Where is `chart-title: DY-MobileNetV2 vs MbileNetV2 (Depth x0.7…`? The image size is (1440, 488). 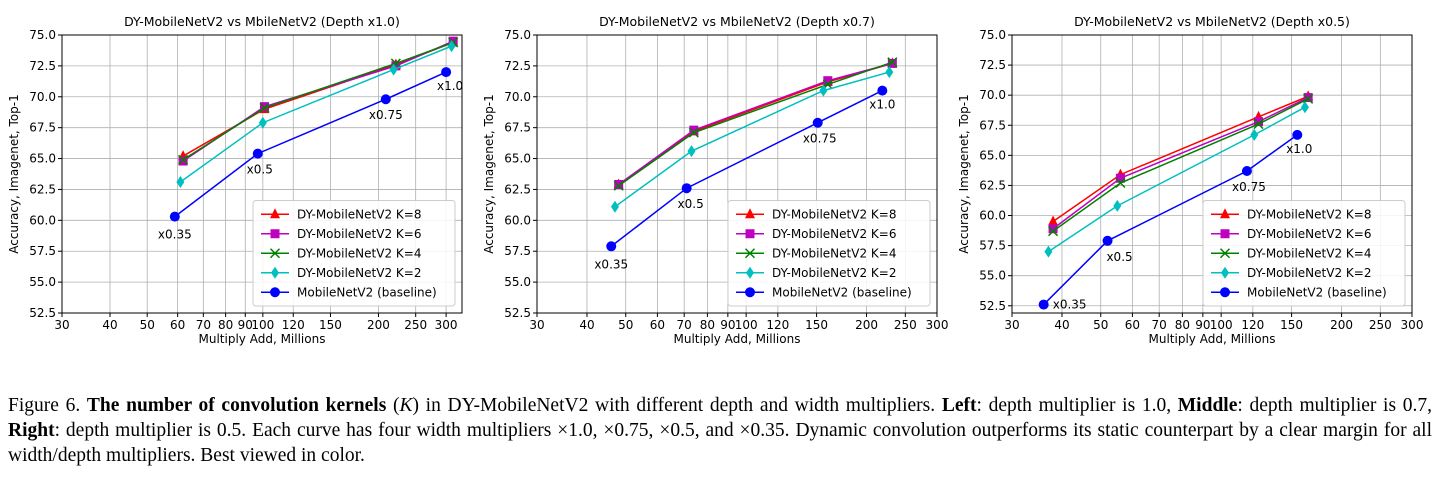 chart-title: DY-MobileNetV2 vs MbileNetV2 (Depth x0.7… is located at coordinates (737, 21).